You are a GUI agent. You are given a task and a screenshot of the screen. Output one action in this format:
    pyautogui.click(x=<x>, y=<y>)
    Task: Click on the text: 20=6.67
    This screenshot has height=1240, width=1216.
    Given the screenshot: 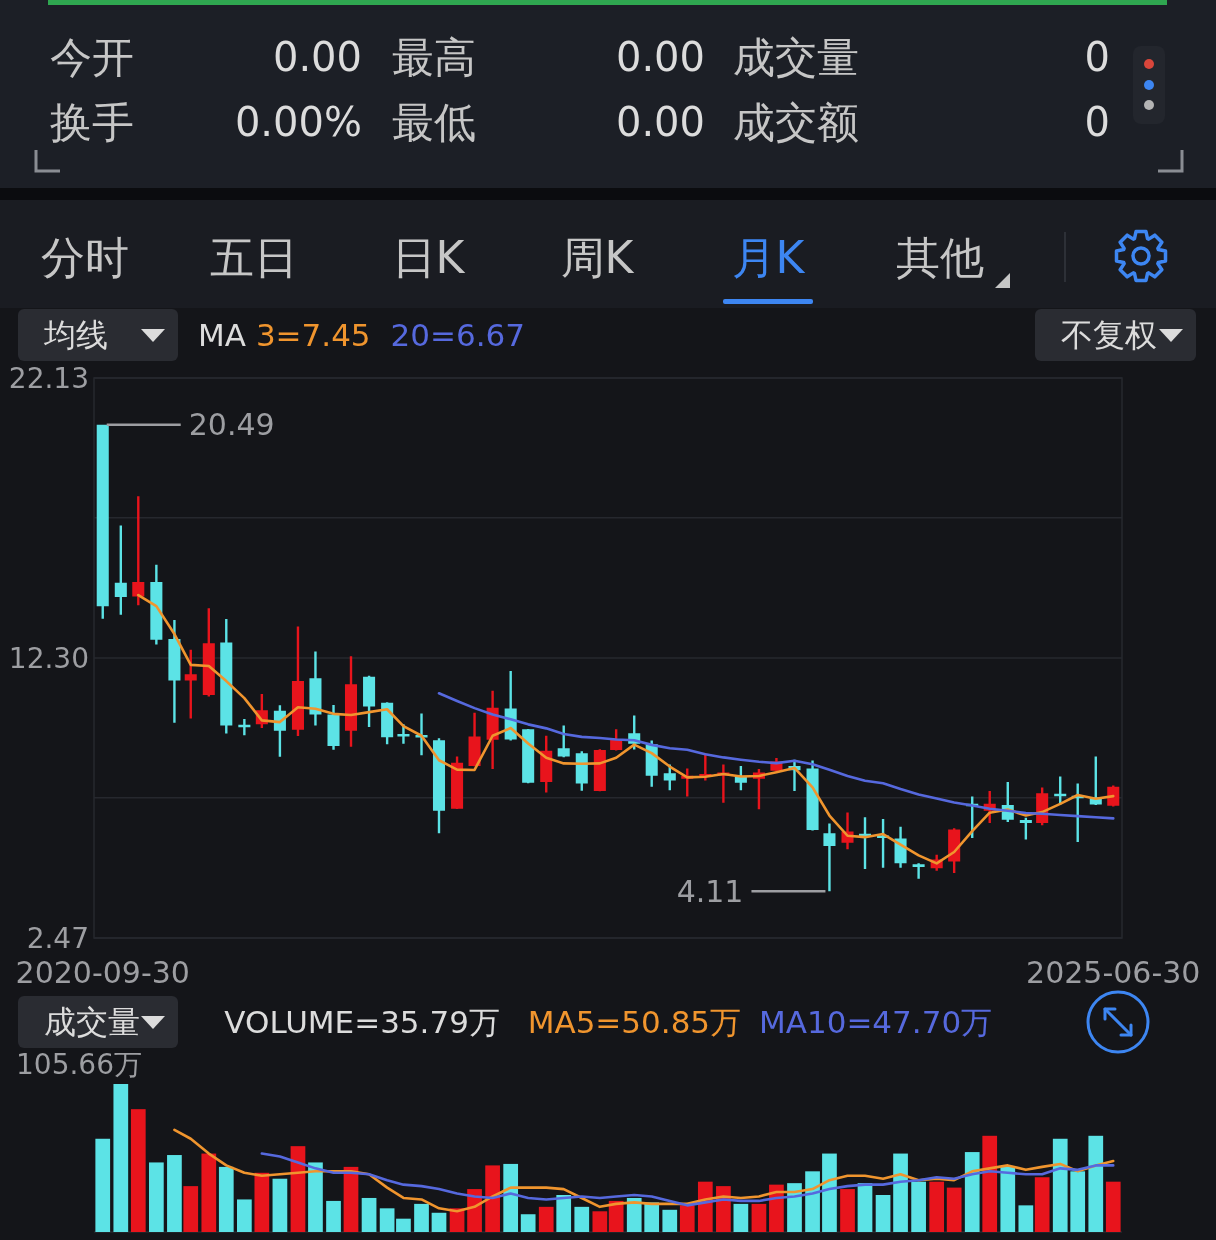 What is the action you would take?
    pyautogui.click(x=458, y=335)
    